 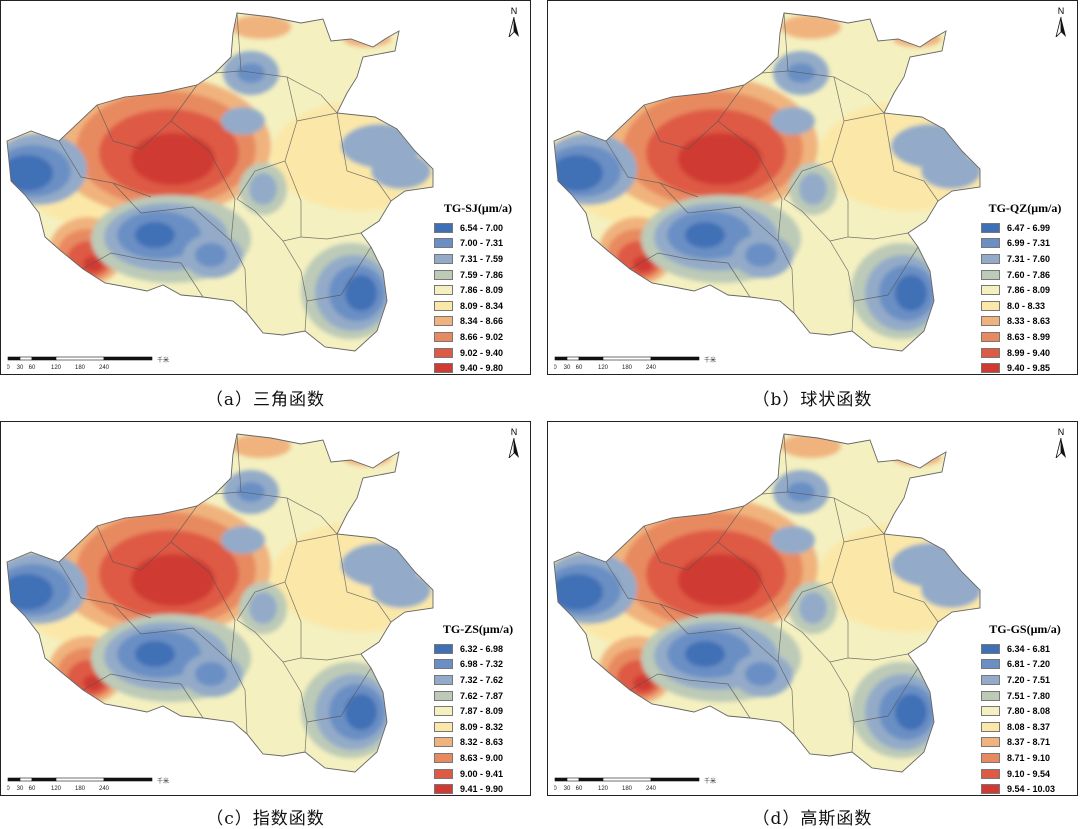 I want to click on scale-tick-label: 0, so click(x=8, y=789).